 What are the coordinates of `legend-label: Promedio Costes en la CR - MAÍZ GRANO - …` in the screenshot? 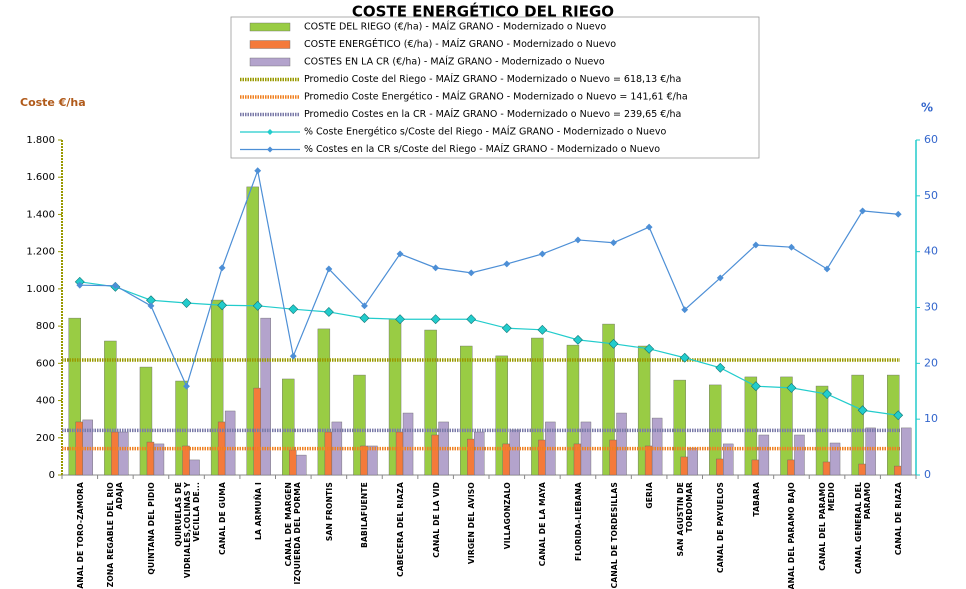 It's located at (492, 114).